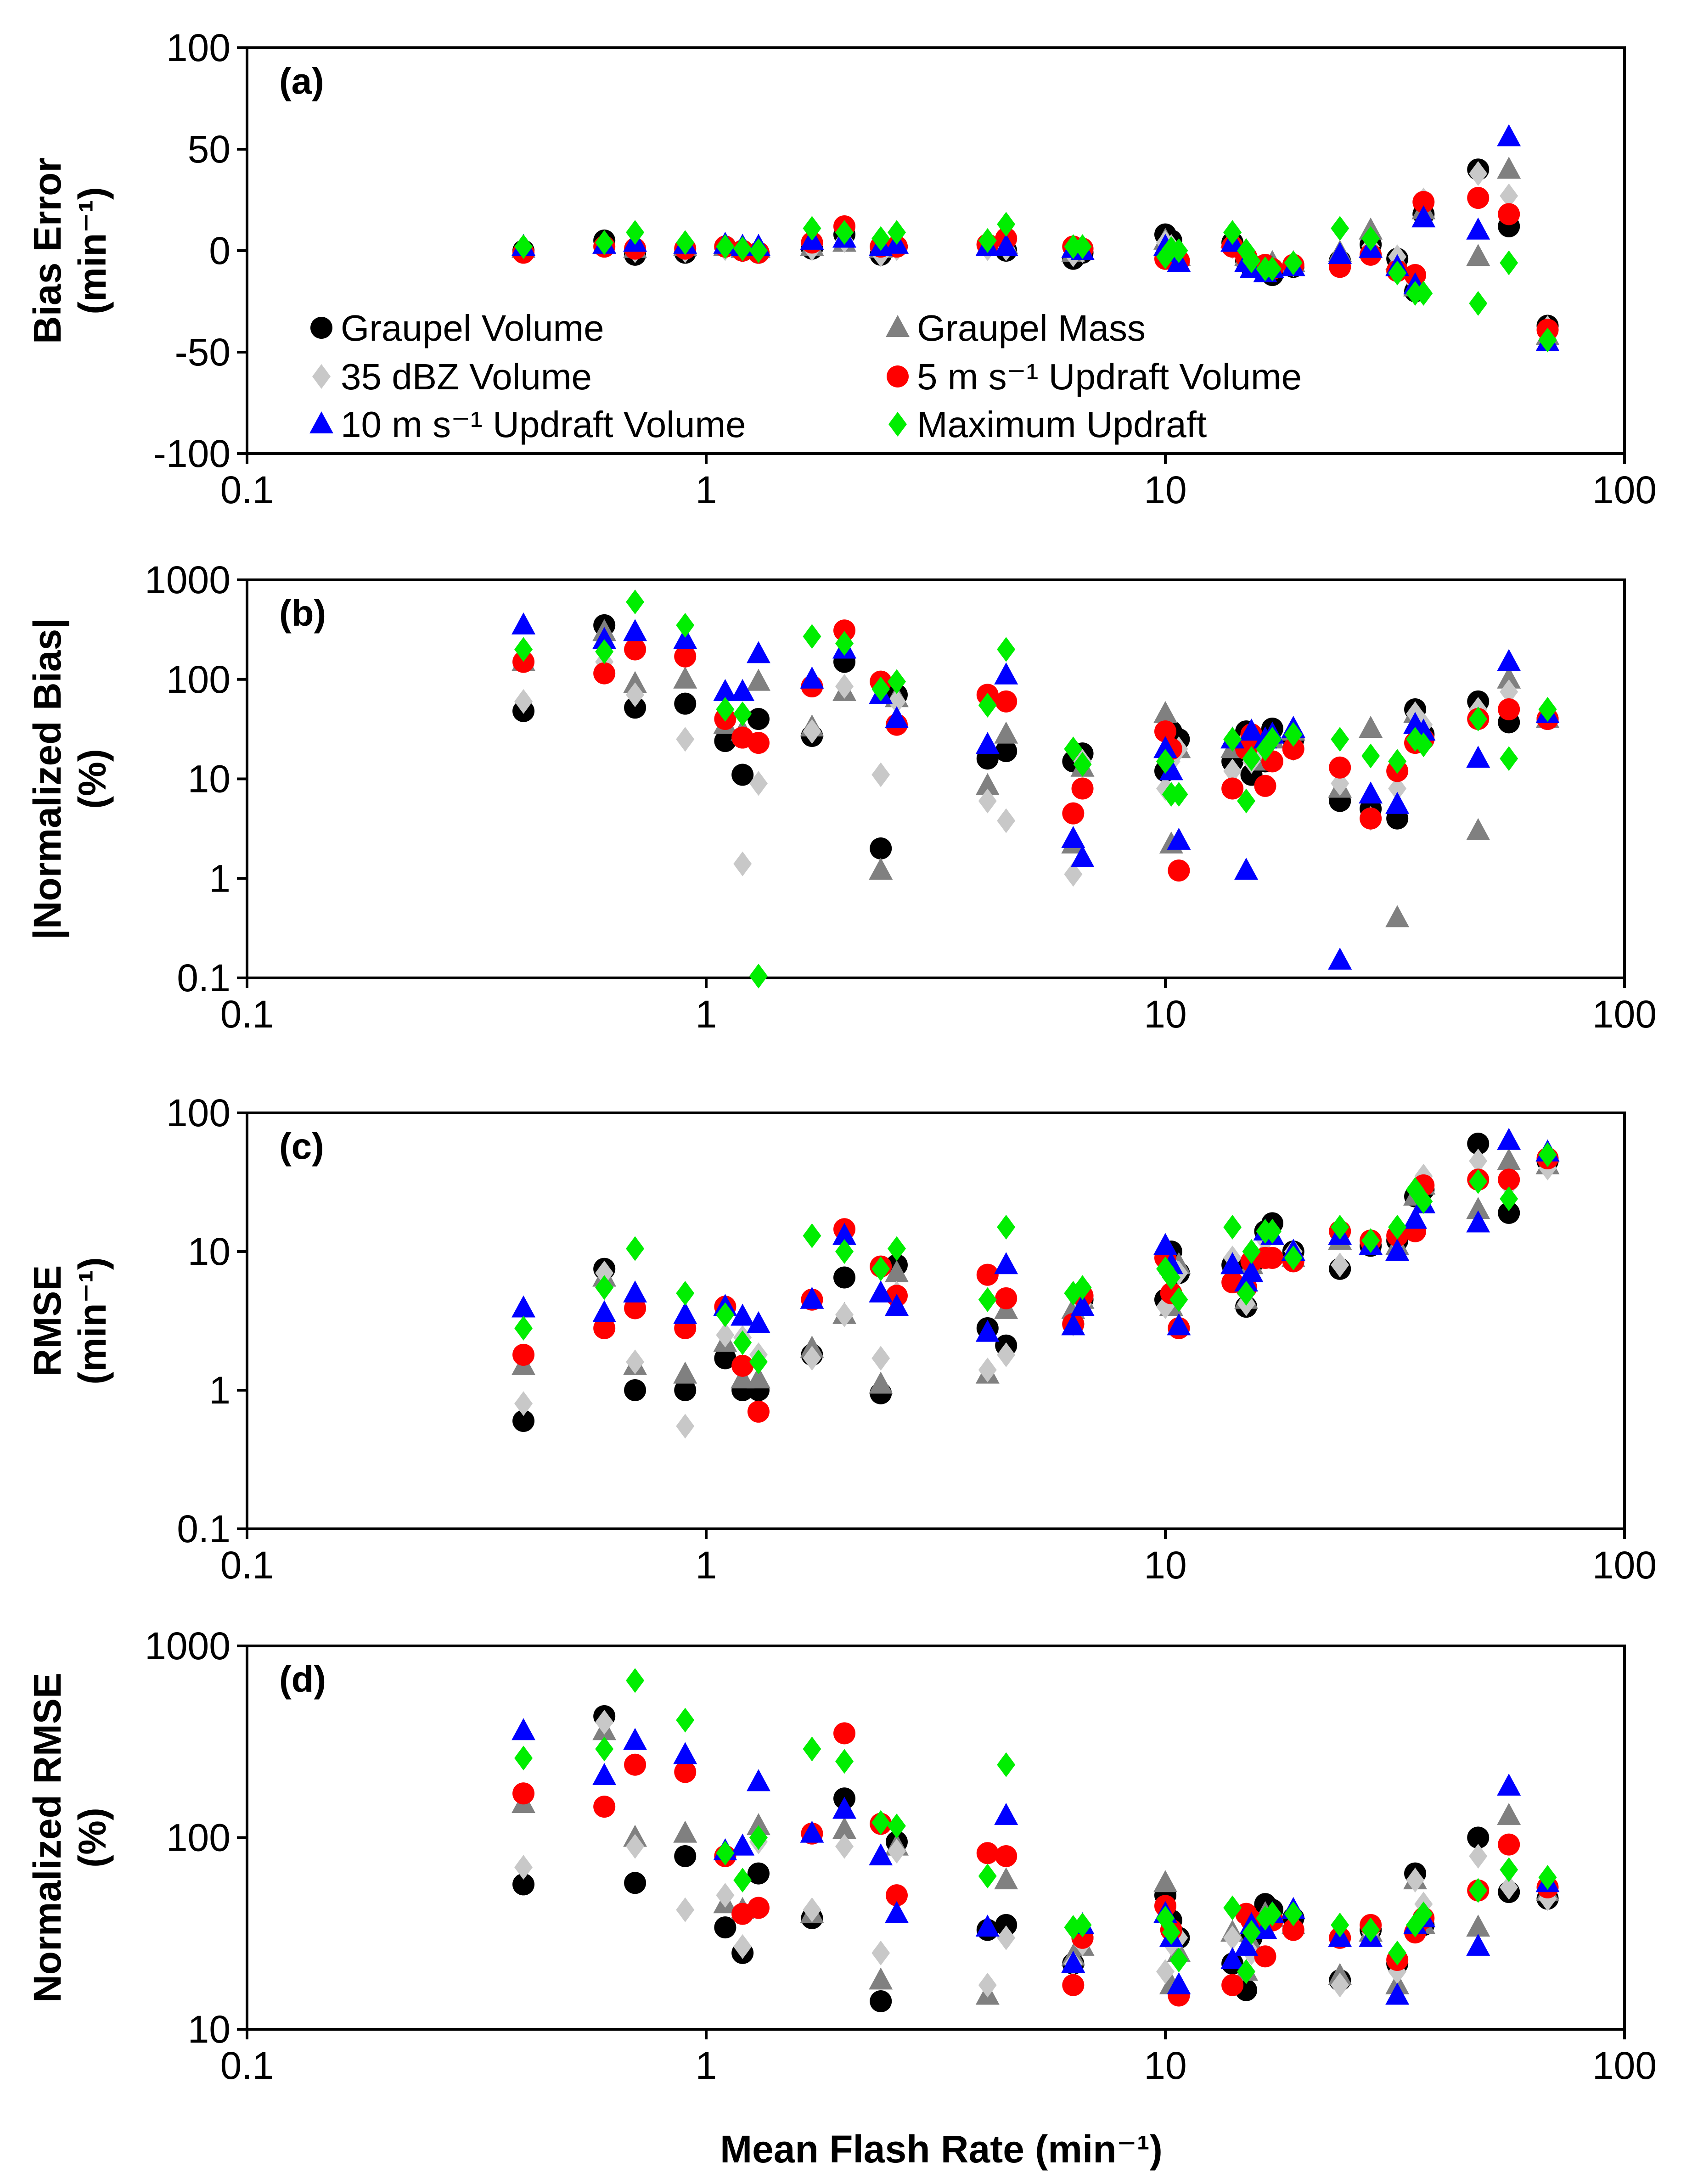 This screenshot has height=2184, width=1692. Describe the element at coordinates (92, 1838) in the screenshot. I see `y-axis-title-units: (%)` at that location.